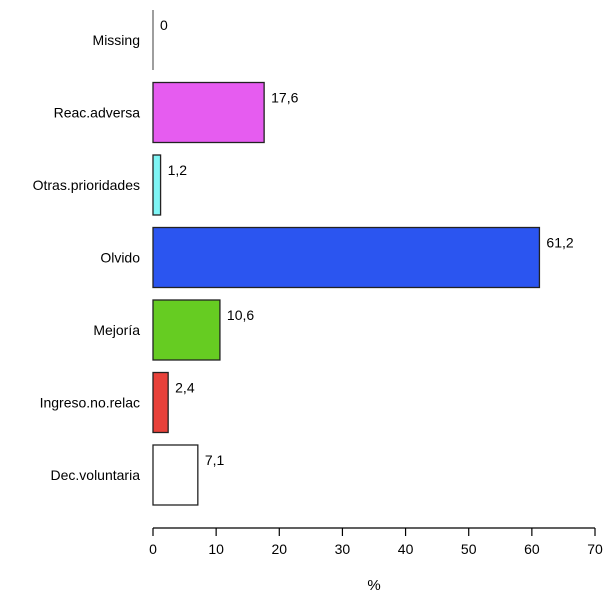 The image size is (611, 594). Describe the element at coordinates (216, 549) in the screenshot. I see `x-tick-label-10: 10` at that location.